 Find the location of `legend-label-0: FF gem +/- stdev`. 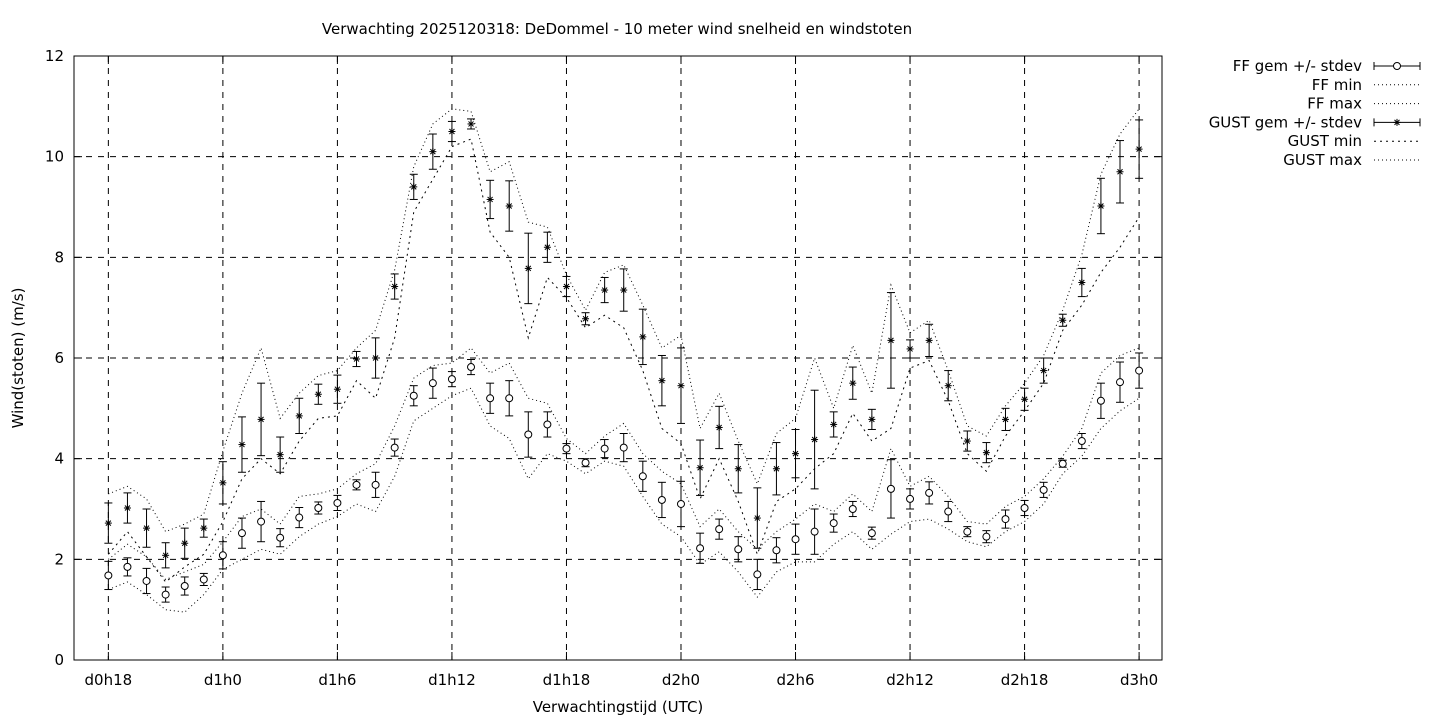

legend-label-0: FF gem +/- stdev is located at coordinates (1297, 66).